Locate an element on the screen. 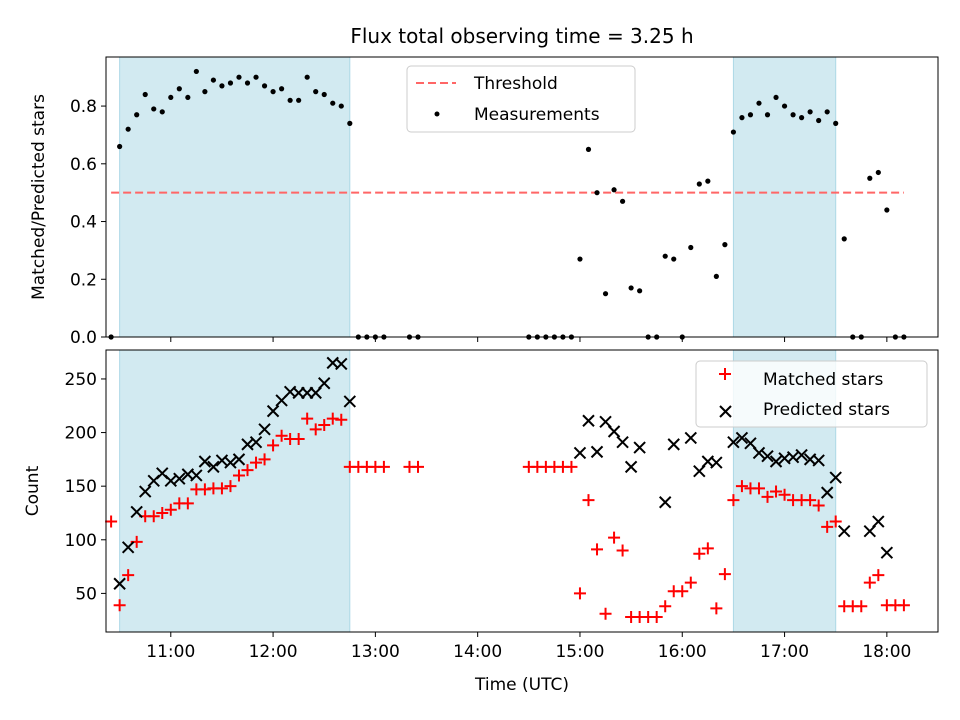 The height and width of the screenshot is (720, 960). top-ytick-label: 0.2 is located at coordinates (83, 280).